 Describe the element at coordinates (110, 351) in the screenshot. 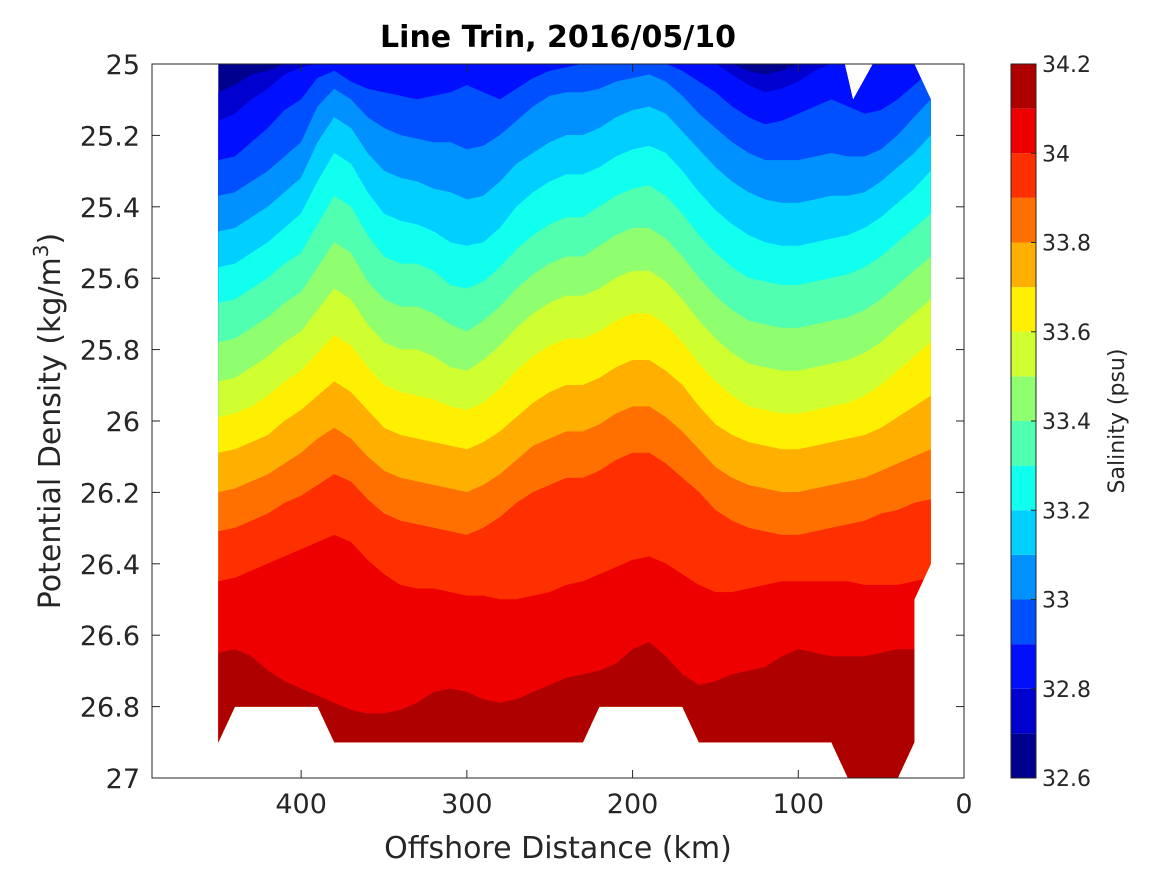

I see `y-tick-label: 25.8` at that location.